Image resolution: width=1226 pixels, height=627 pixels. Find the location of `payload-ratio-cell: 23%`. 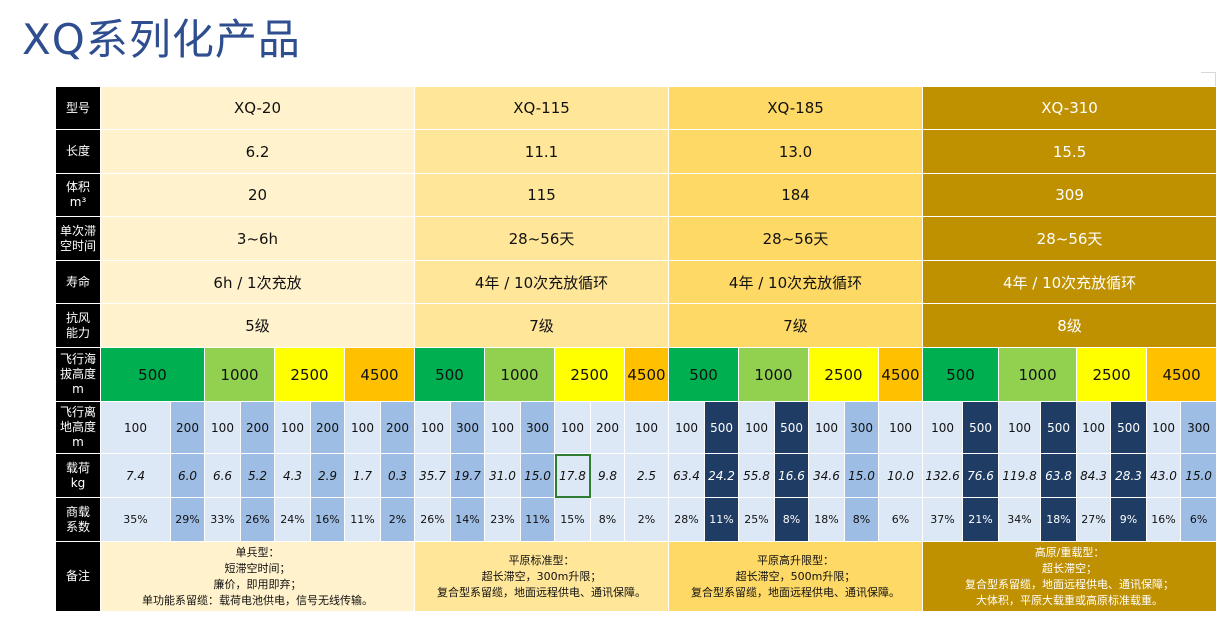

payload-ratio-cell: 23% is located at coordinates (502, 519).